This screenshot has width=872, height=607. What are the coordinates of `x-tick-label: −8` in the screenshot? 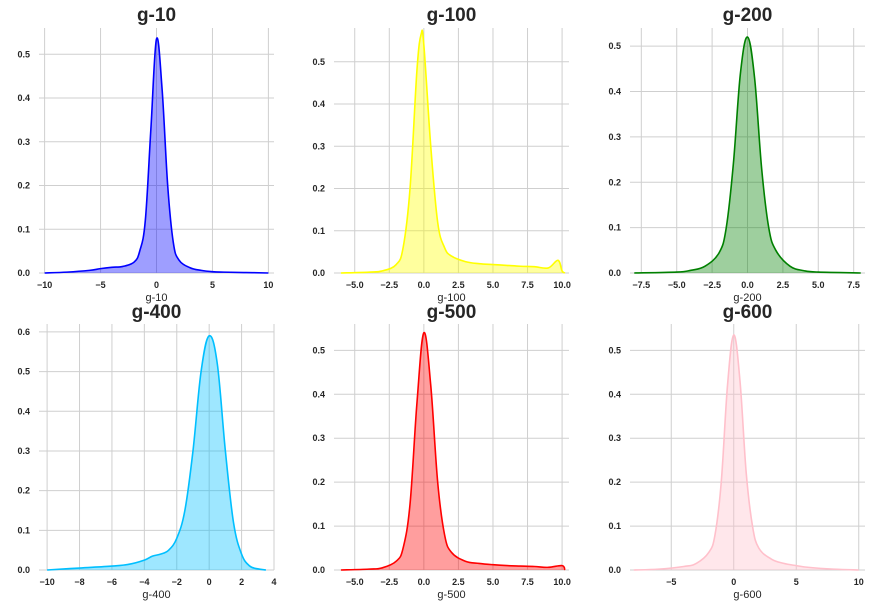 It's located at (79, 582).